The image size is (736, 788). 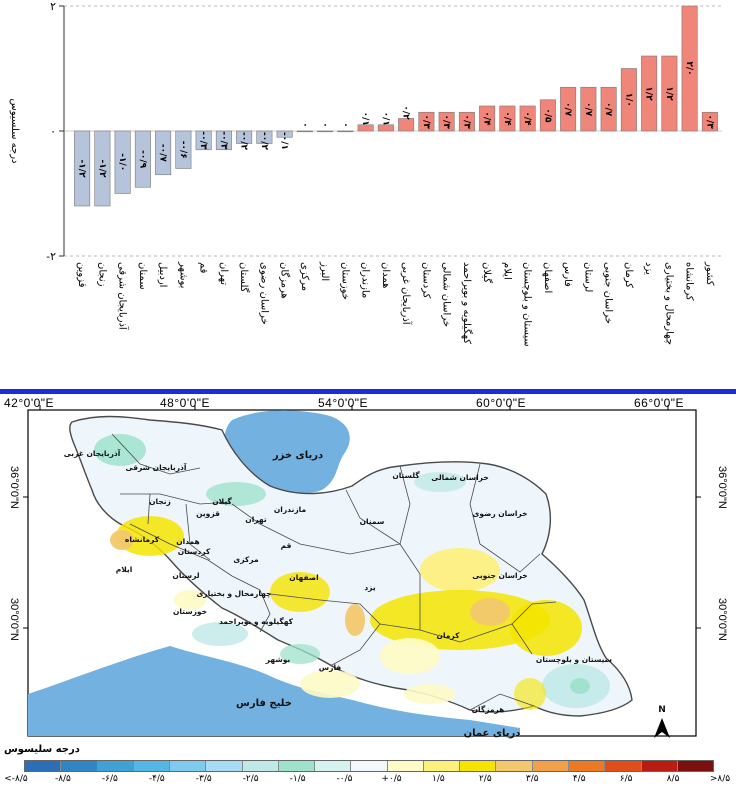 I want to click on bar-value-label: ۰/۲, so click(x=406, y=112).